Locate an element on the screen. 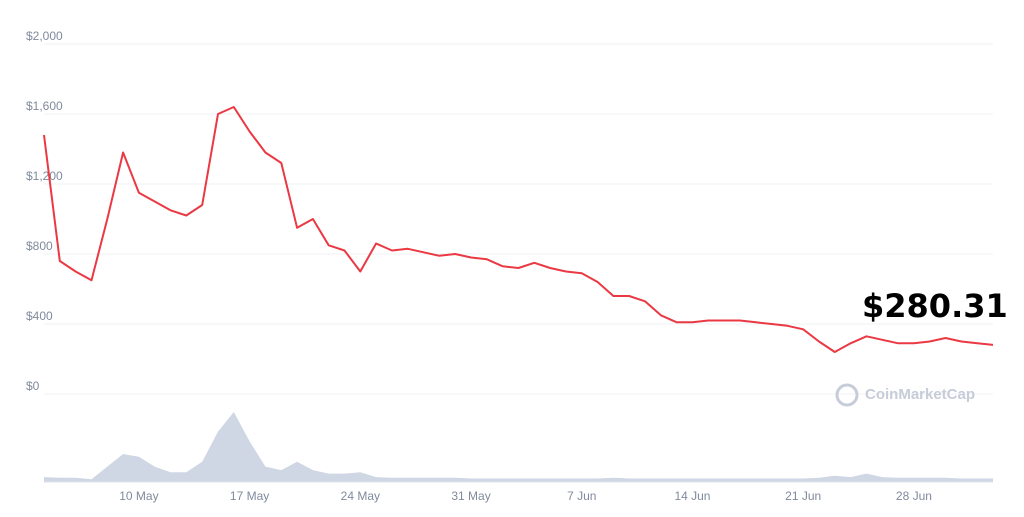 The width and height of the screenshot is (1024, 517). y-tick-label: $1,200 is located at coordinates (44, 176).